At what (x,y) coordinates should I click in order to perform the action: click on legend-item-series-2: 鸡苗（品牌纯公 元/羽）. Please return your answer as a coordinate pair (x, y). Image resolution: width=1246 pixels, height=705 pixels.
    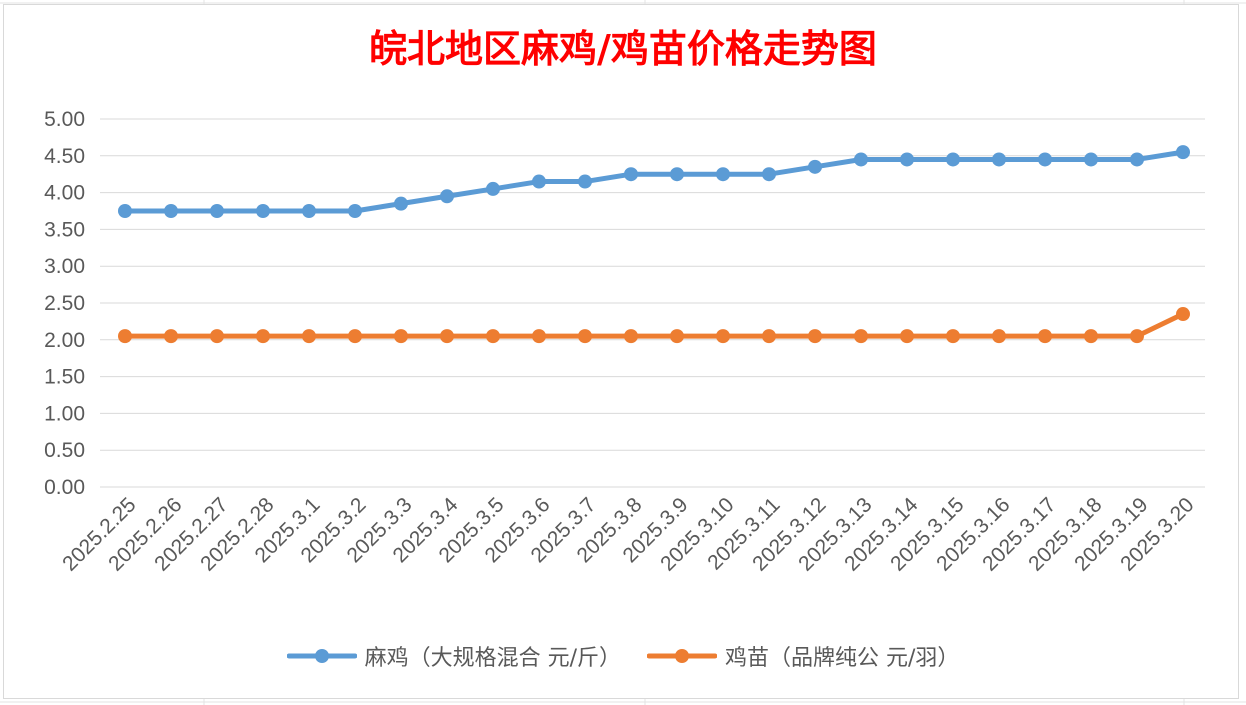
    Looking at the image, I should click on (803, 656).